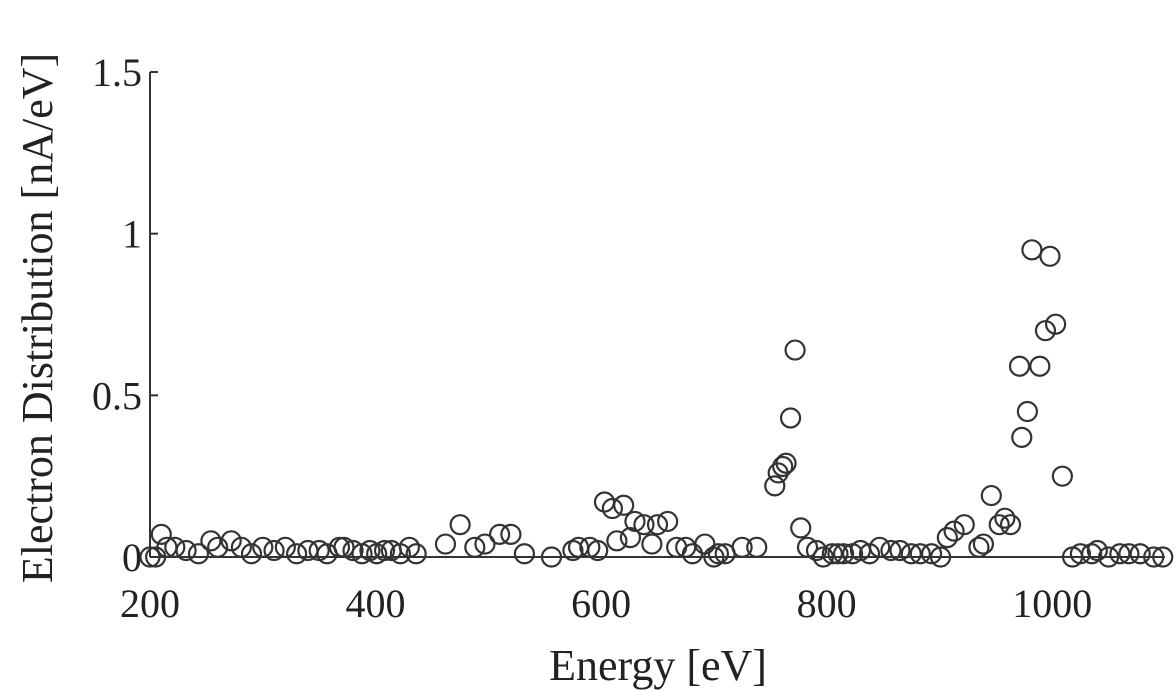 The height and width of the screenshot is (690, 1176). Describe the element at coordinates (117, 395) in the screenshot. I see `y-tick-label: 0.5` at that location.